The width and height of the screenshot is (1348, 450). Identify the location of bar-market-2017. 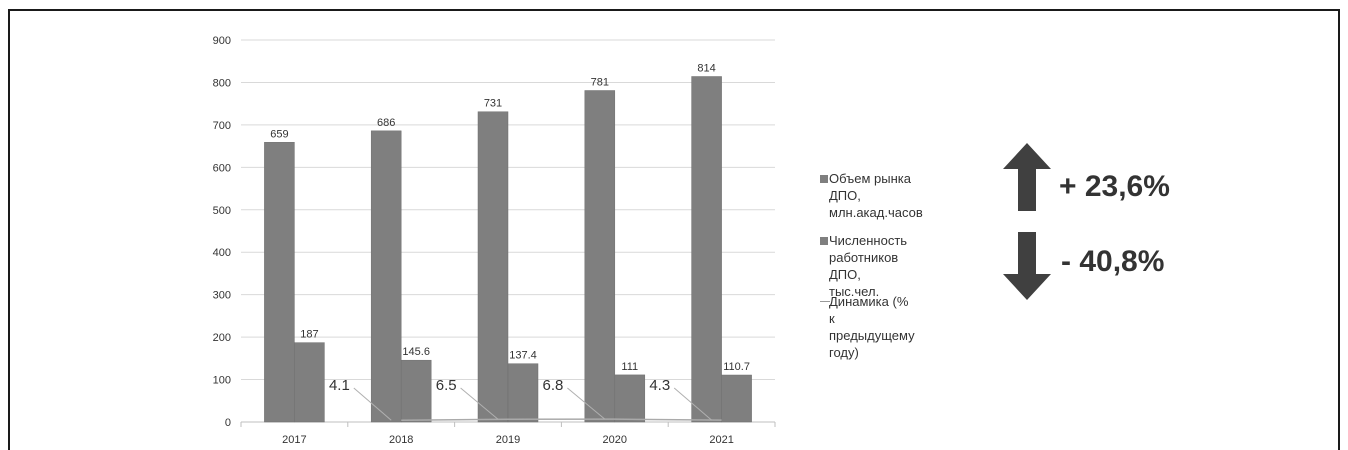
(279, 282).